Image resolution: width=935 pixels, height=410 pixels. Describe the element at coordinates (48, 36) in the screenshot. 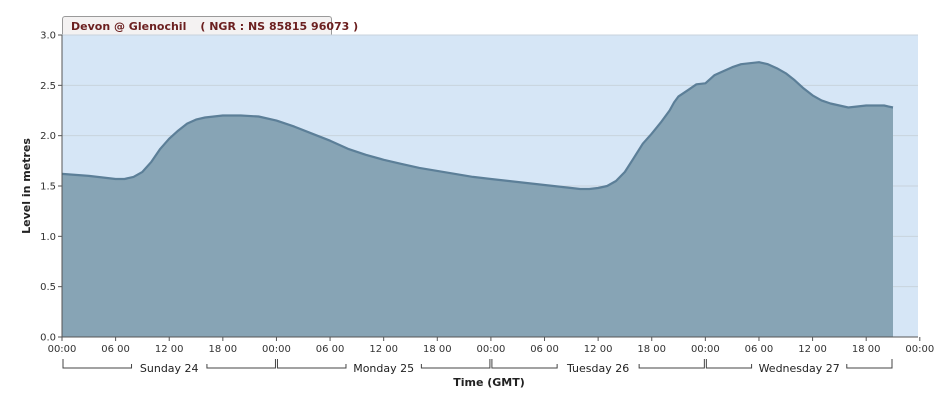

I see `y-tick-label: 3.0` at that location.